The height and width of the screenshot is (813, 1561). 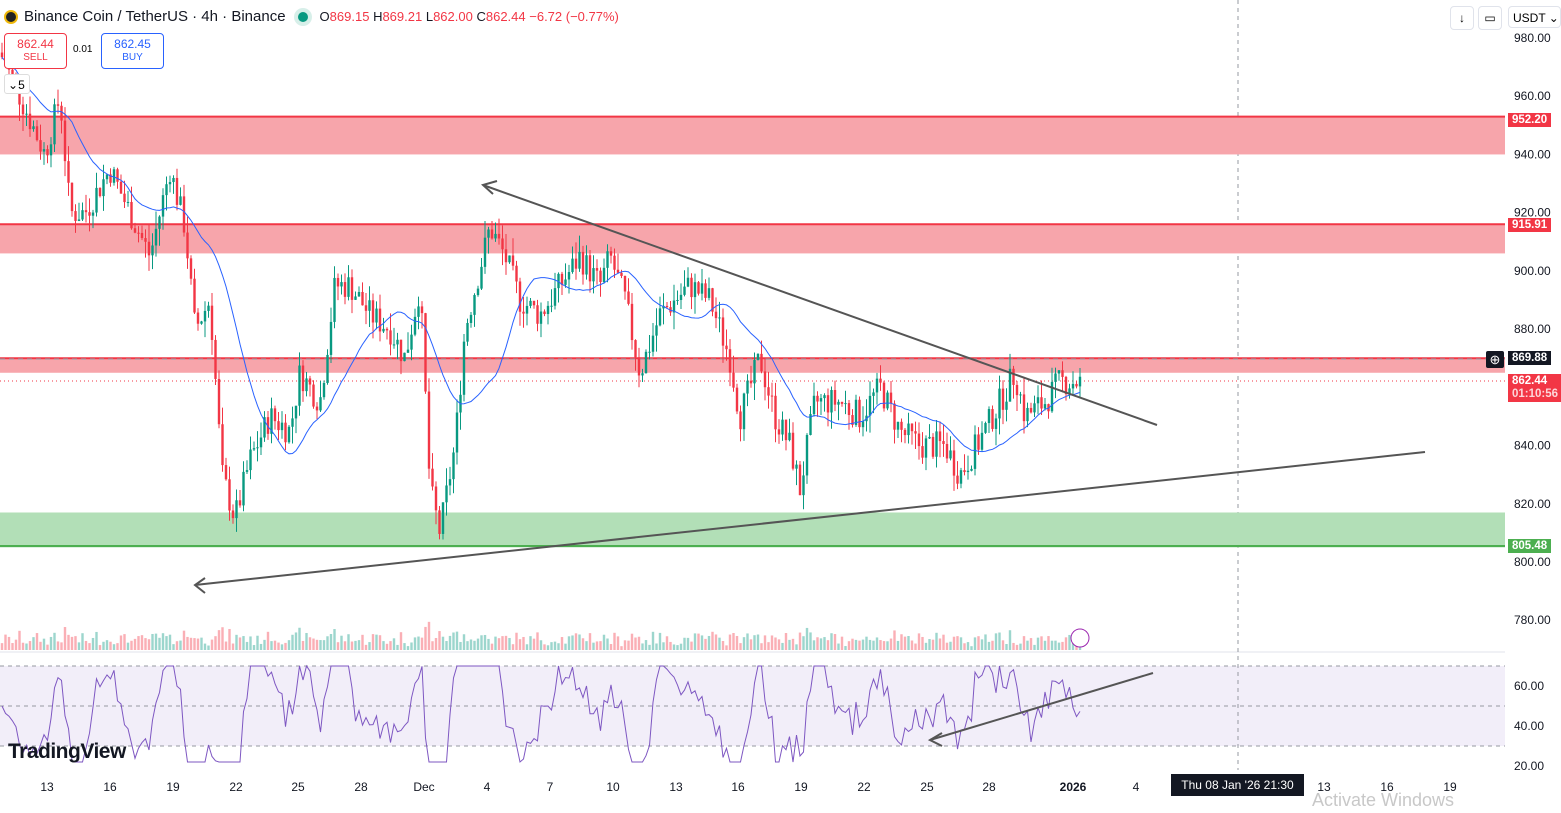 I want to click on time-tick: 28, so click(x=989, y=787).